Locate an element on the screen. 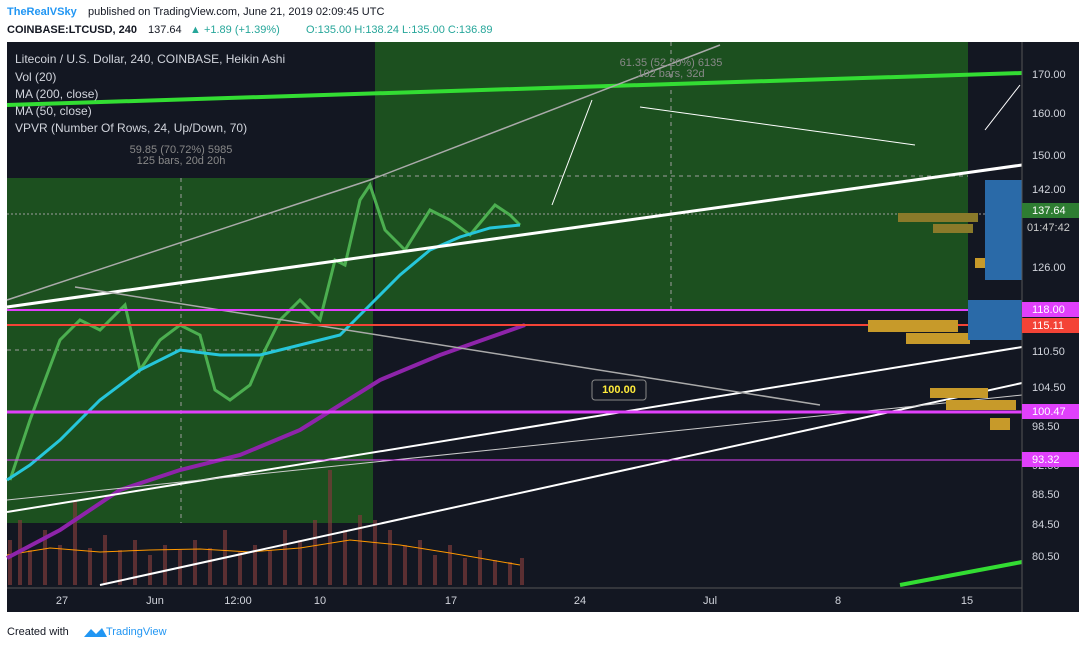  price-axis-label: 104.50 is located at coordinates (1049, 388).